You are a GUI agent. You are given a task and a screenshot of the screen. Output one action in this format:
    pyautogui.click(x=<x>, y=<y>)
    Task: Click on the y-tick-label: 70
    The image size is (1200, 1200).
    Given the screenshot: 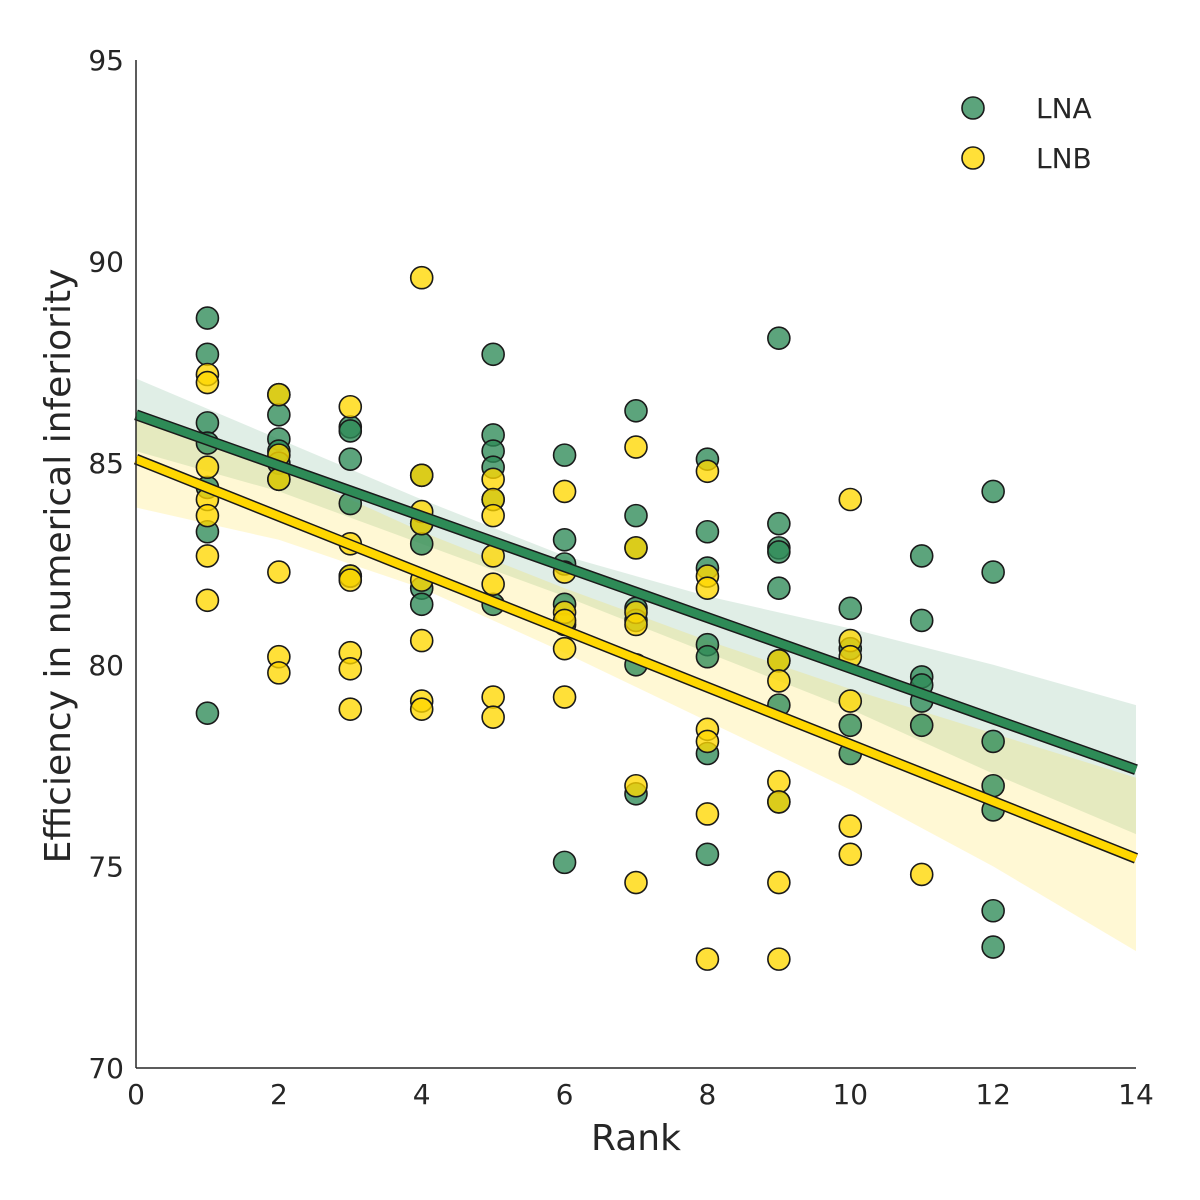 What is the action you would take?
    pyautogui.click(x=106, y=1068)
    